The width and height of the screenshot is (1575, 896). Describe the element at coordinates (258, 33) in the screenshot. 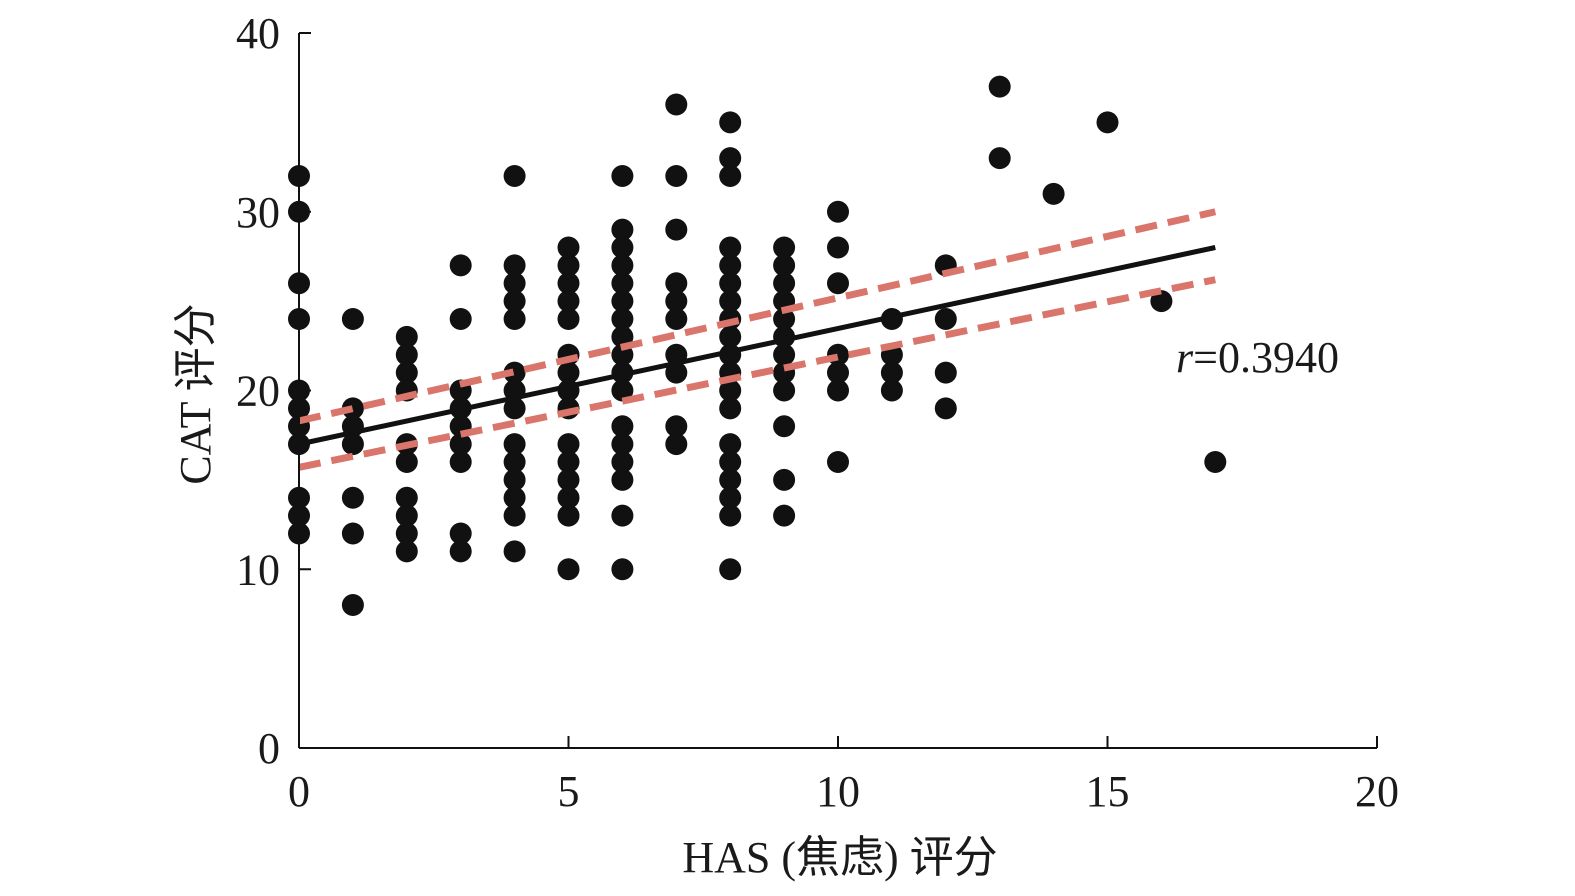

I see `y-tick-label: 40` at that location.